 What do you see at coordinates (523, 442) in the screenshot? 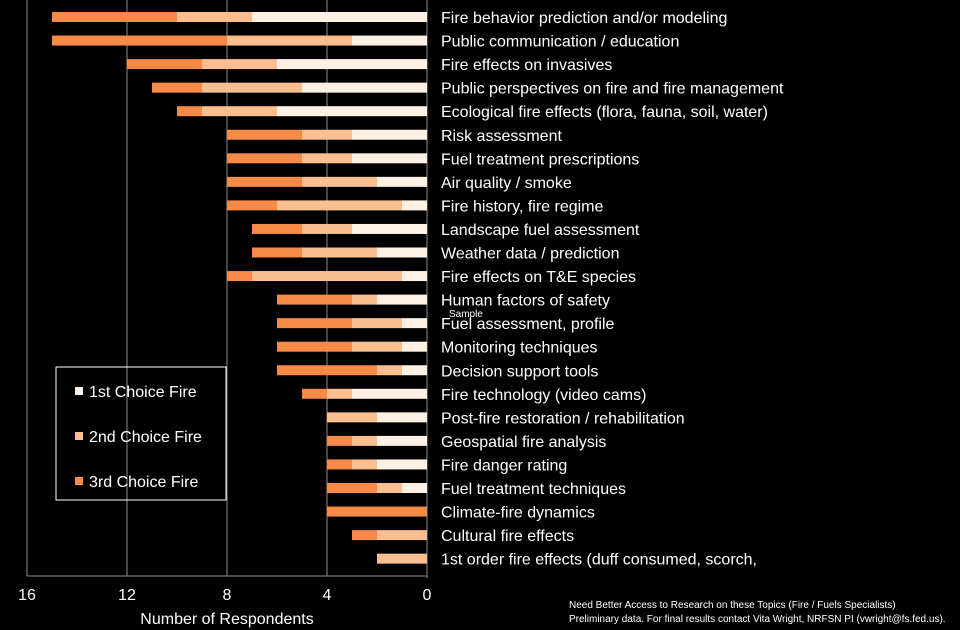
I see `category-label: Geospatial fire analysis` at bounding box center [523, 442].